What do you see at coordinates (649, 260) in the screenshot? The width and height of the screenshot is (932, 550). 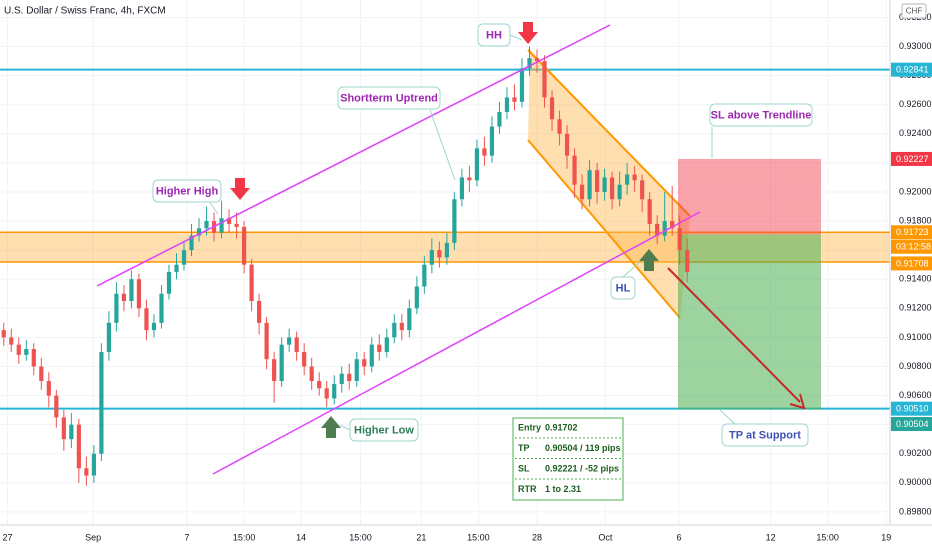 I see `up-arrow` at bounding box center [649, 260].